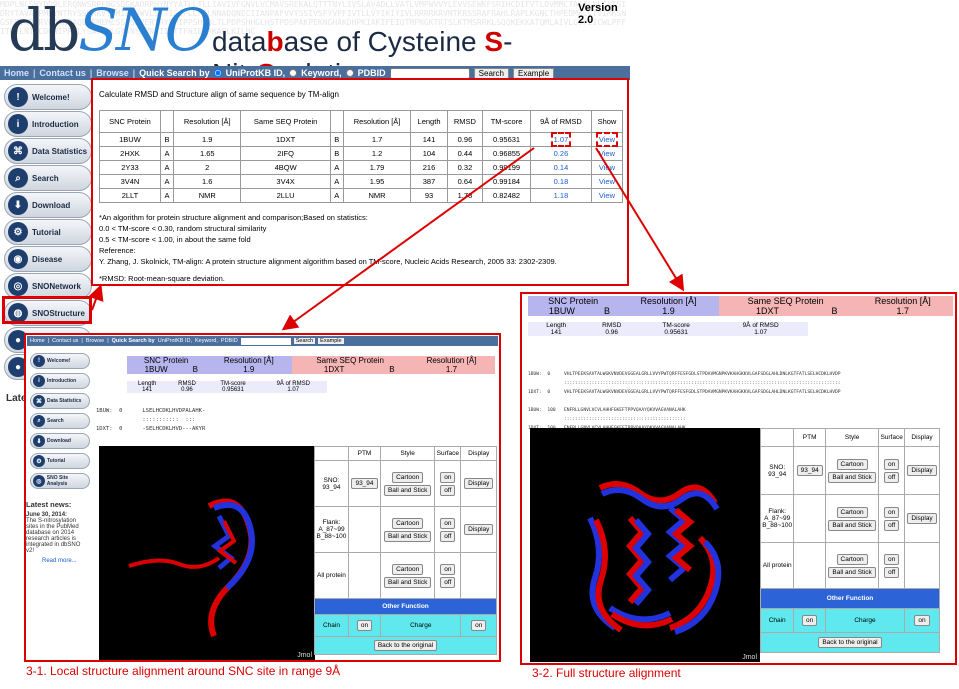 This screenshot has height=689, width=959. I want to click on rmsd-link: 0.14, so click(560, 167).